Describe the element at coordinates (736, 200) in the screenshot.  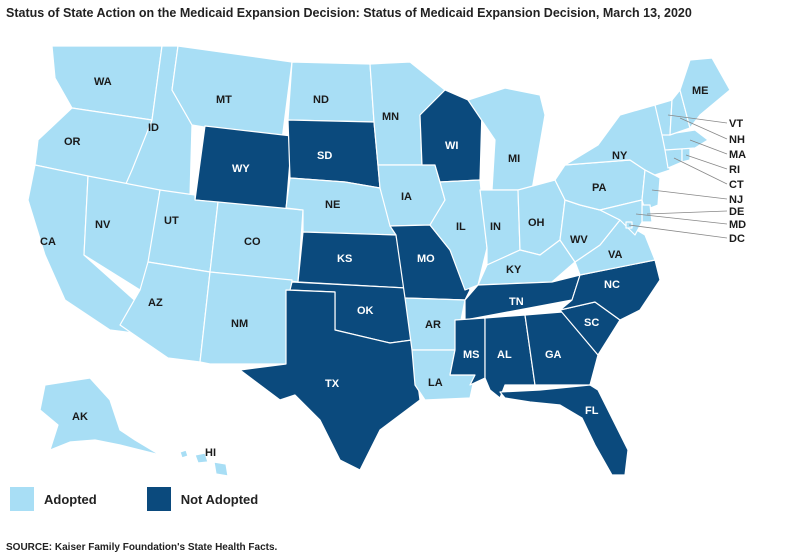
I see `label-nj: NJ` at that location.